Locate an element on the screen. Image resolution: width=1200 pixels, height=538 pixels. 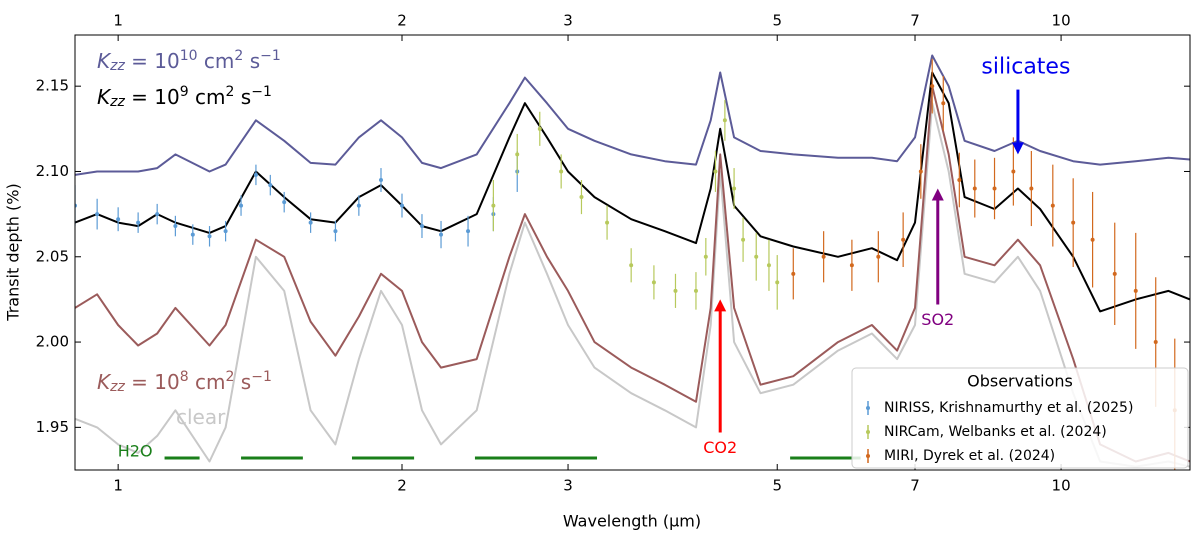
series-label-part: clear is located at coordinates (201, 417).